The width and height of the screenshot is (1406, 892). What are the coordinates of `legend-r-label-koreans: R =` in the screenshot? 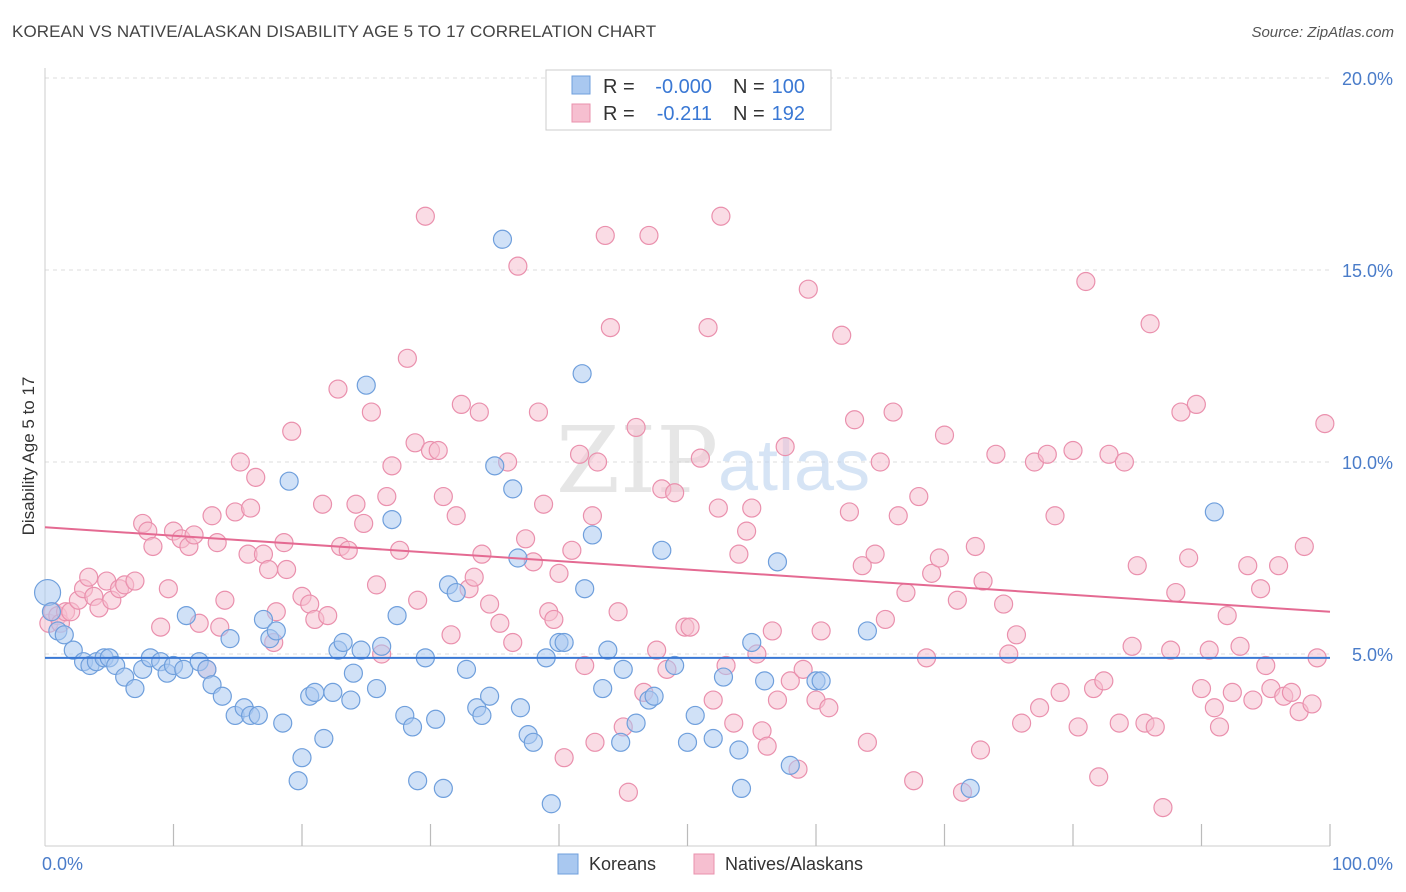 It's located at (619, 87).